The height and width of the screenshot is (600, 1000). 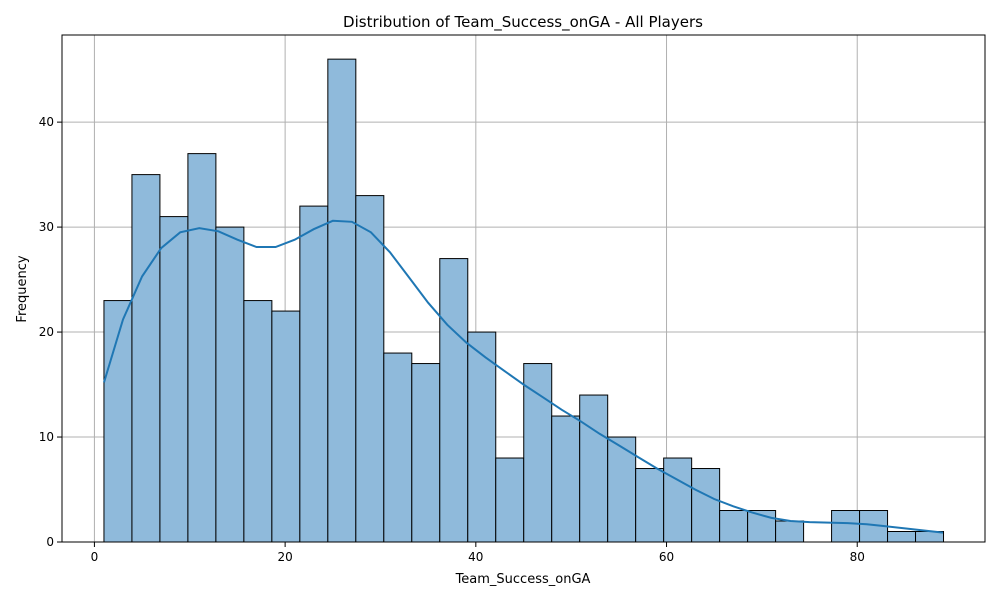 I want to click on y-tick-label: 10, so click(x=46, y=437).